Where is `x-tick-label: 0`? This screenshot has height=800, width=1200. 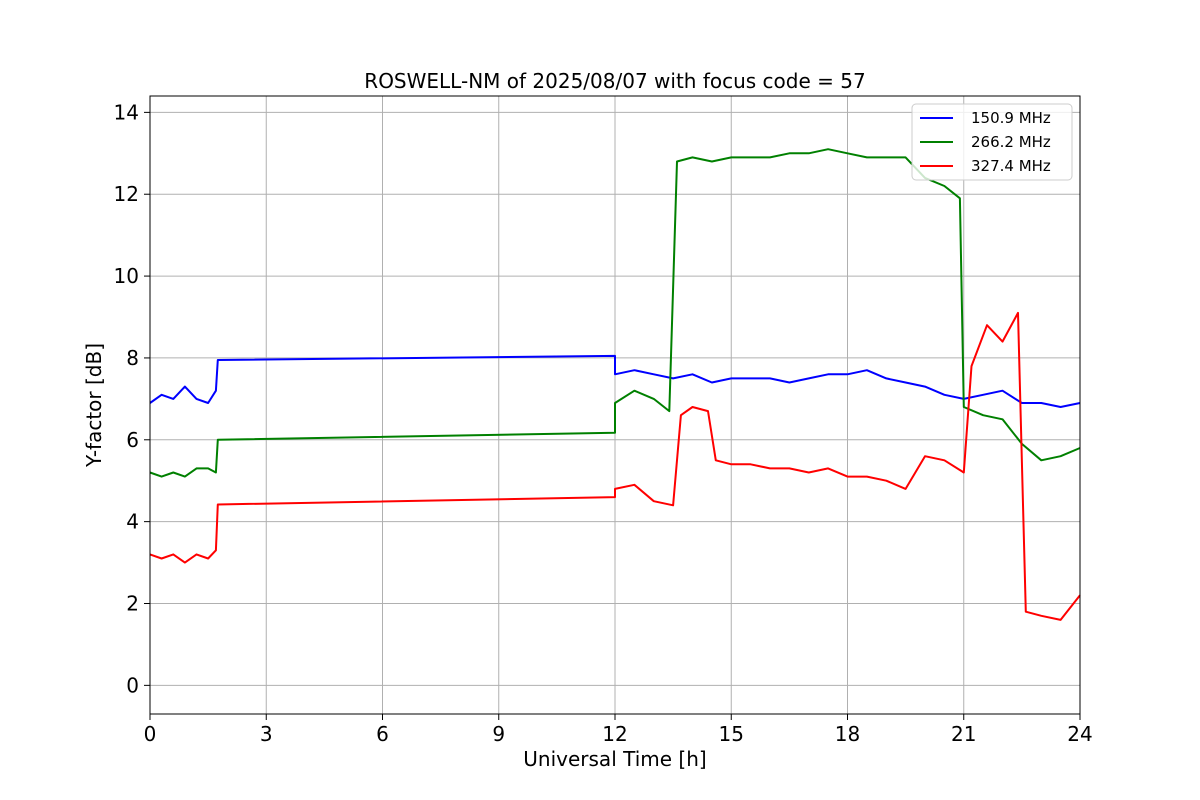
x-tick-label: 0 is located at coordinates (150, 734).